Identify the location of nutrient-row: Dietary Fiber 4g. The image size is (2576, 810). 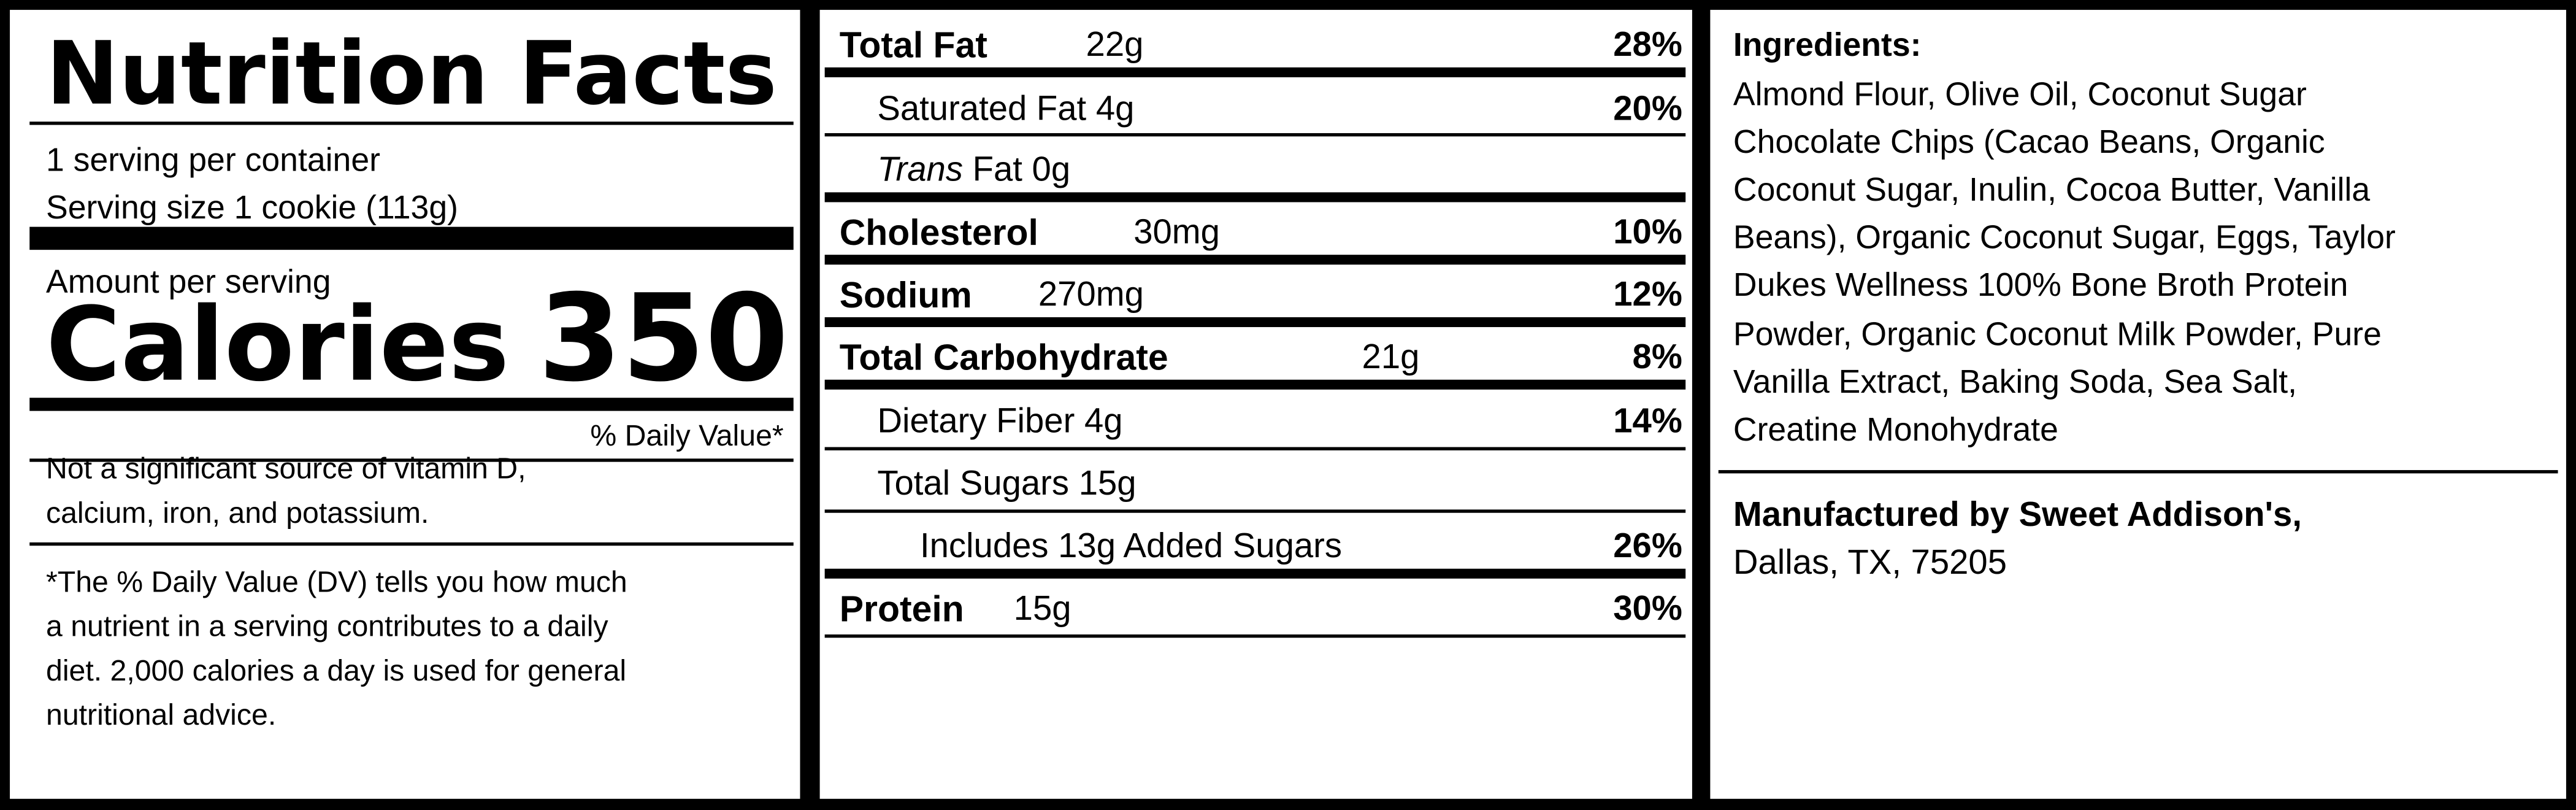
(999, 421).